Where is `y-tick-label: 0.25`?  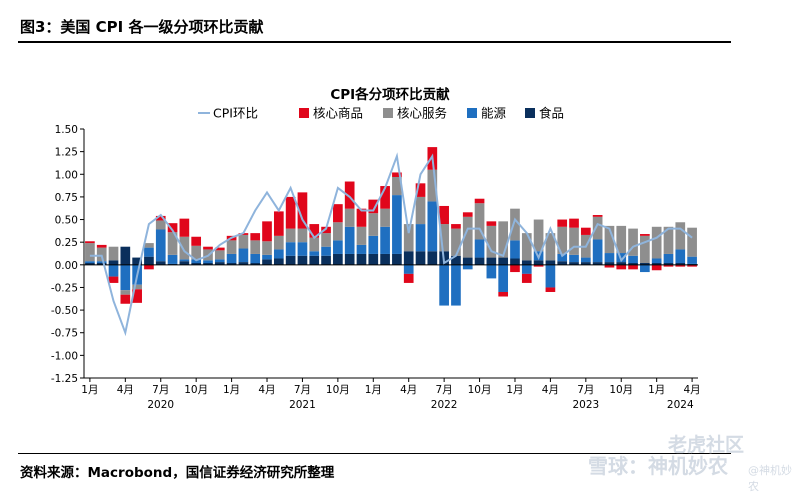
y-tick-label: 0.25 is located at coordinates (66, 243).